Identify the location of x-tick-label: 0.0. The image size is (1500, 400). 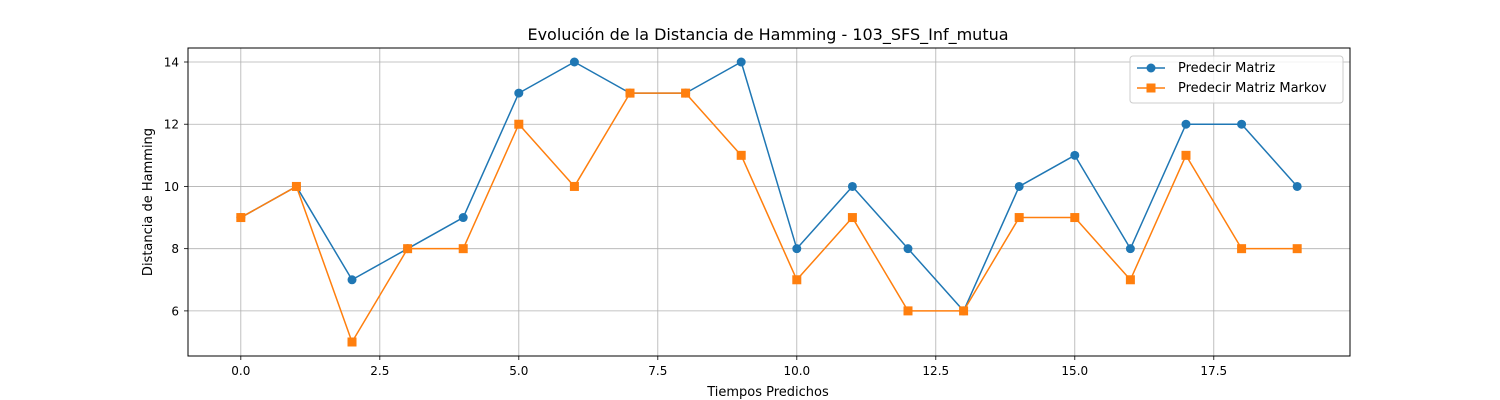
(240, 371).